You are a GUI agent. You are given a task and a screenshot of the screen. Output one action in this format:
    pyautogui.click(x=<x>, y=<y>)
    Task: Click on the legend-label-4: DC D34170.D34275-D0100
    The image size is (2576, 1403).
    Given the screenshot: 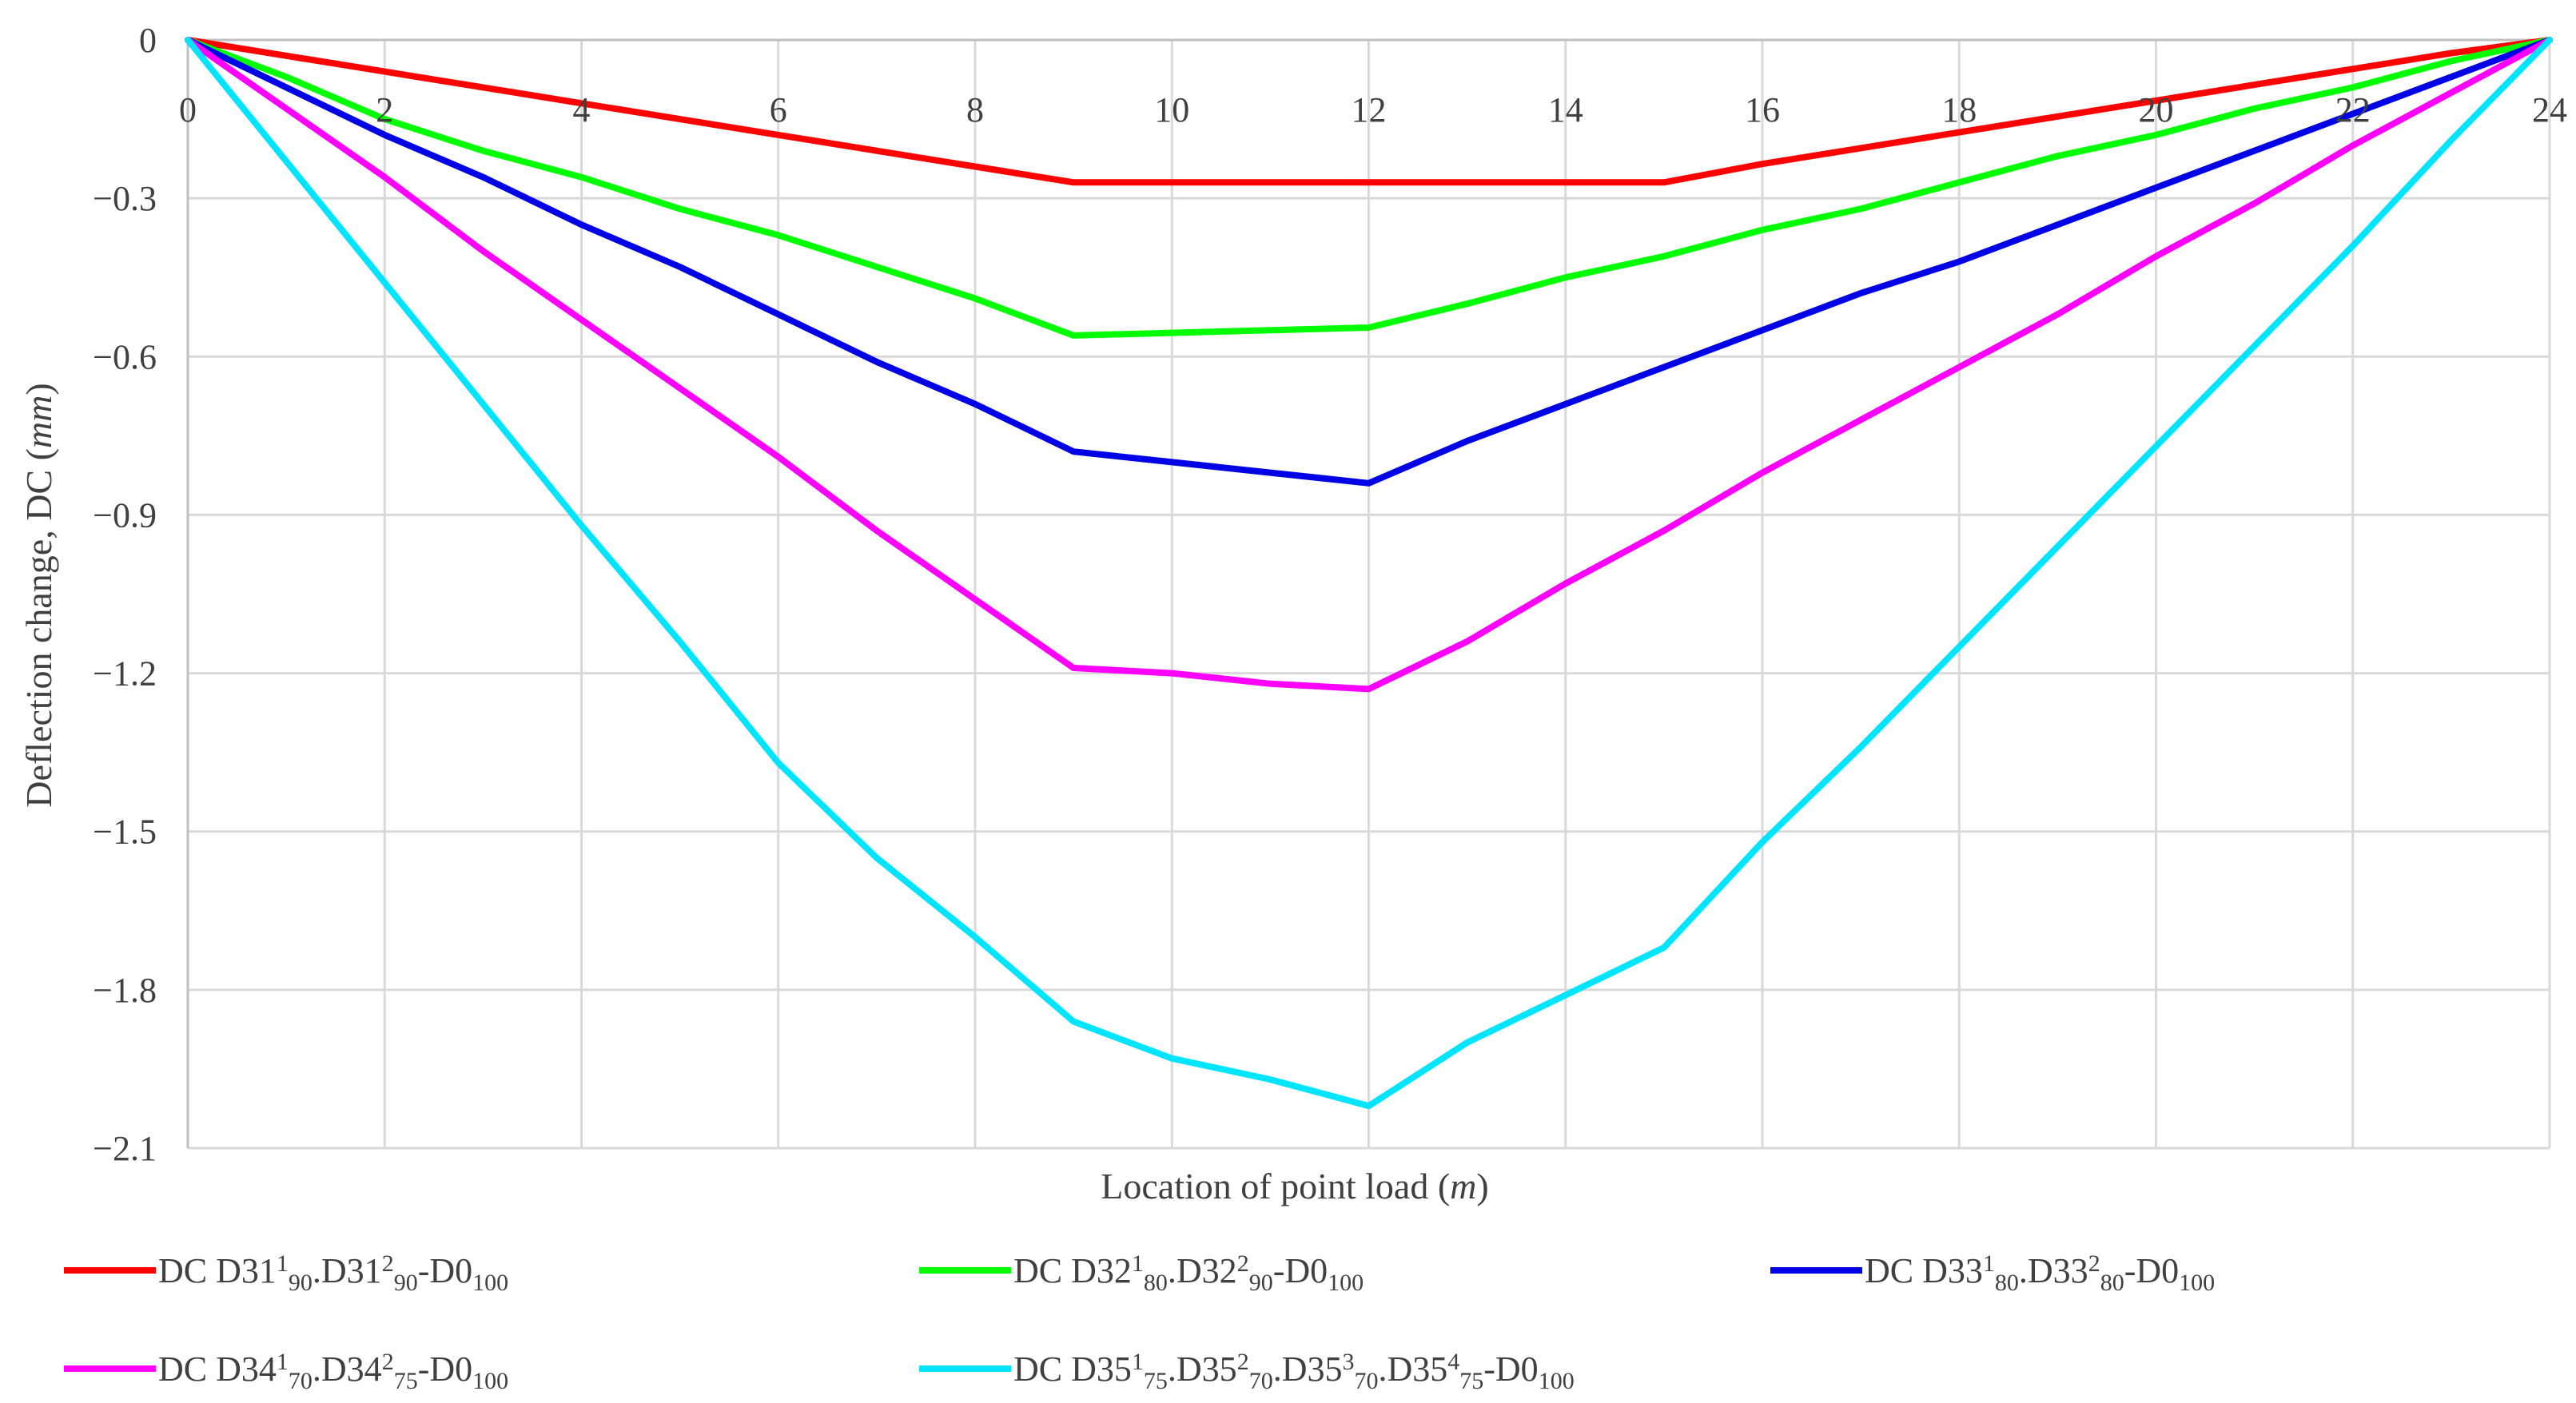 What is the action you would take?
    pyautogui.click(x=333, y=1371)
    